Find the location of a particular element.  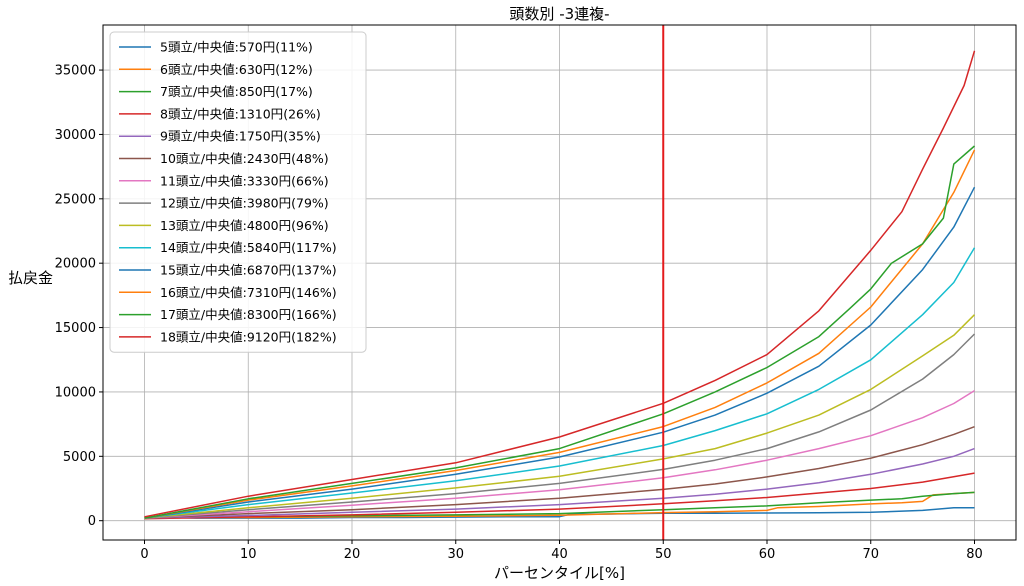

legend-entry: 8頭立/中央値:1310円(26%) is located at coordinates (240, 113).